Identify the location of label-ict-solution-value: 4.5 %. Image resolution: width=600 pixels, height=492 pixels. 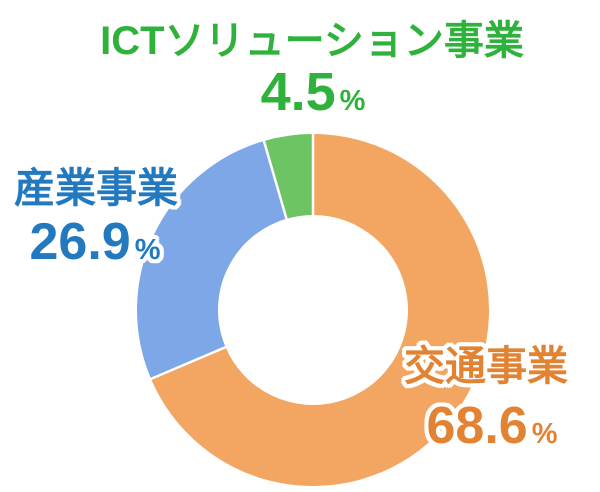
(313, 92).